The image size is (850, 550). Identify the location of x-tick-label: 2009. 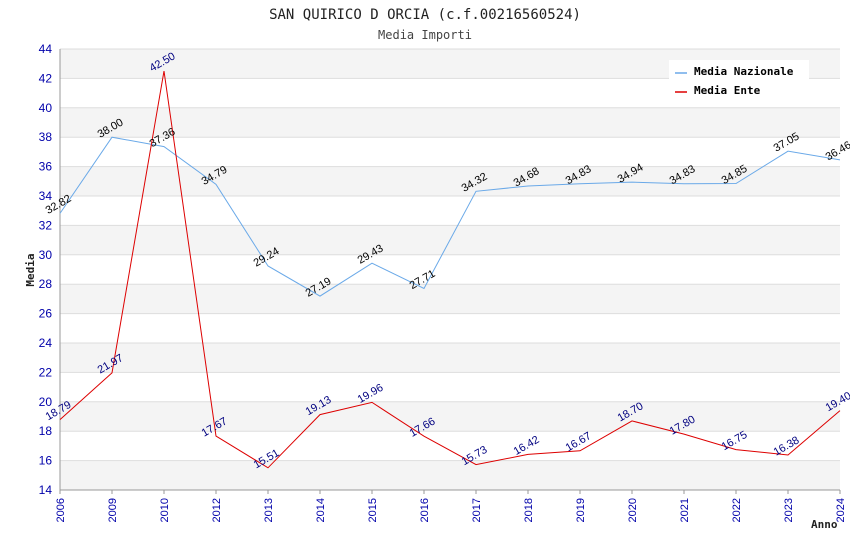
(113, 510).